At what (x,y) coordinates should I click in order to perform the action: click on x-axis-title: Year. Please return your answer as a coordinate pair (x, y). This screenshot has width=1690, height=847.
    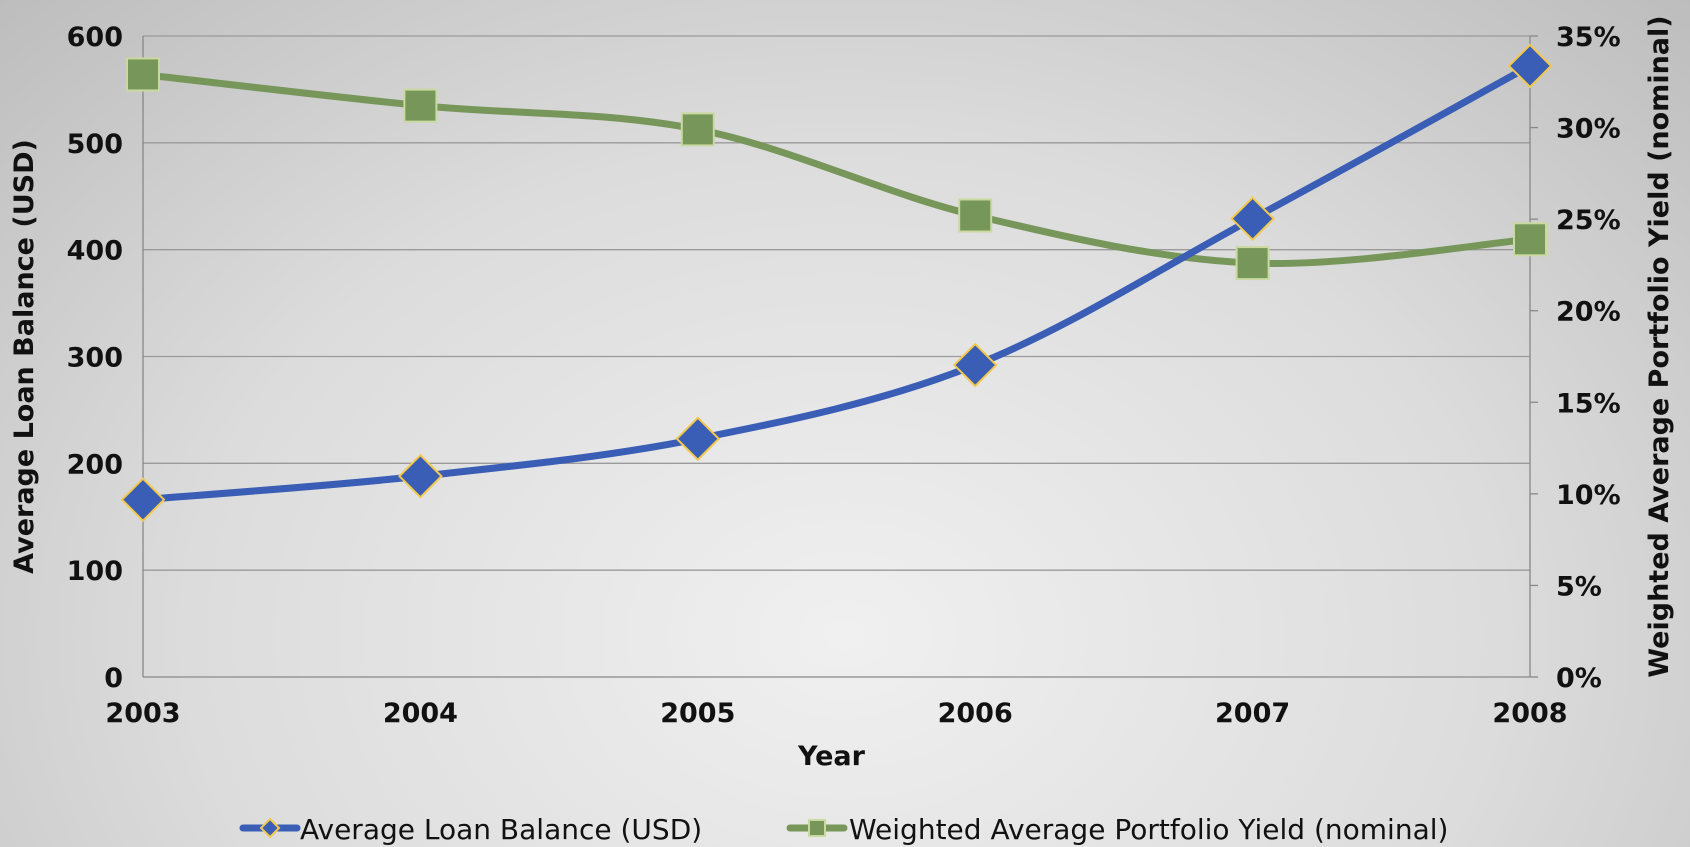
    Looking at the image, I should click on (831, 756).